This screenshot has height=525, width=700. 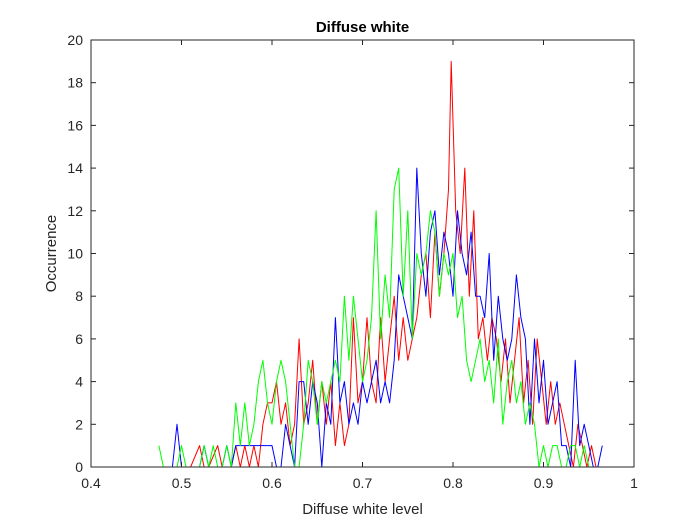 What do you see at coordinates (79, 339) in the screenshot?
I see `y-tick-label: 6` at bounding box center [79, 339].